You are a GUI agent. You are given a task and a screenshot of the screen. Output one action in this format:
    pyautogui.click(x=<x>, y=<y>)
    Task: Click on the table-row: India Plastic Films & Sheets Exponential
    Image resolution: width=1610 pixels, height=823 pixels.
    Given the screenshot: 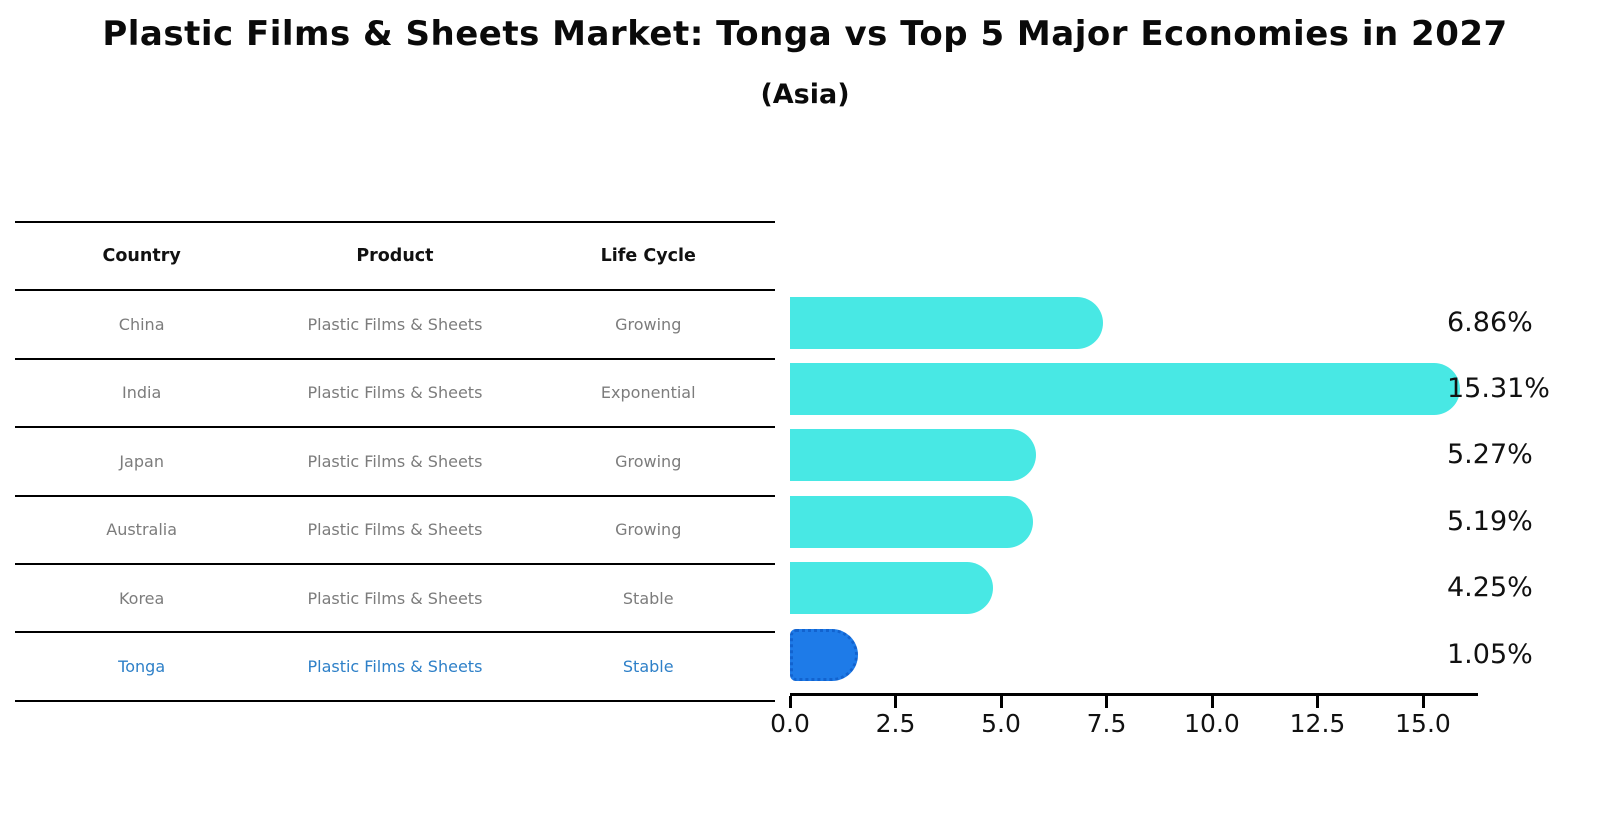 What is the action you would take?
    pyautogui.click(x=395, y=394)
    